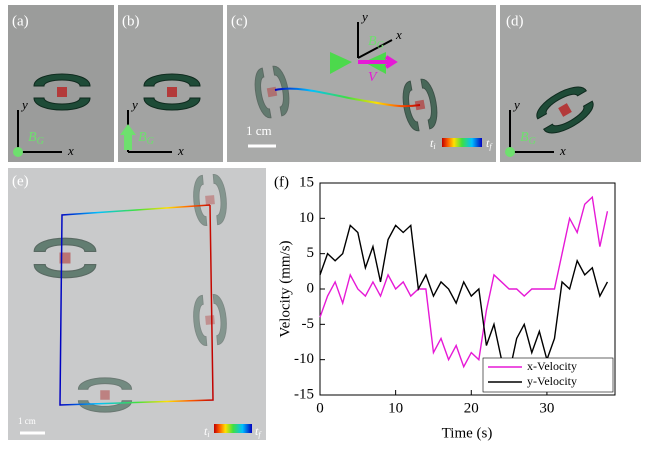  What do you see at coordinates (395, 408) in the screenshot?
I see `x-tick-label: 10` at bounding box center [395, 408].